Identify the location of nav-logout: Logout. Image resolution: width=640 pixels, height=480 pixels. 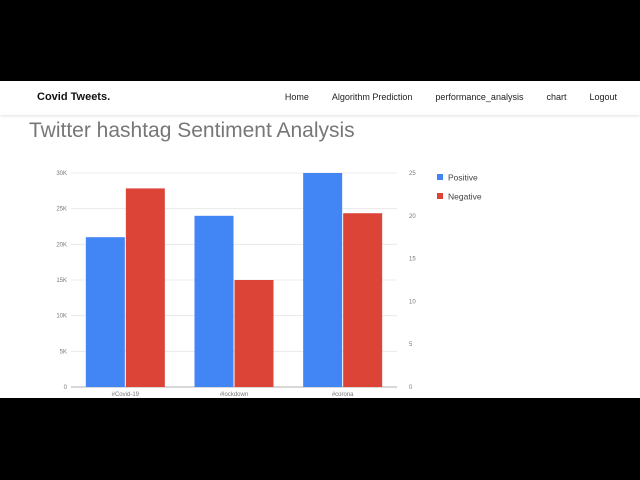
(603, 97).